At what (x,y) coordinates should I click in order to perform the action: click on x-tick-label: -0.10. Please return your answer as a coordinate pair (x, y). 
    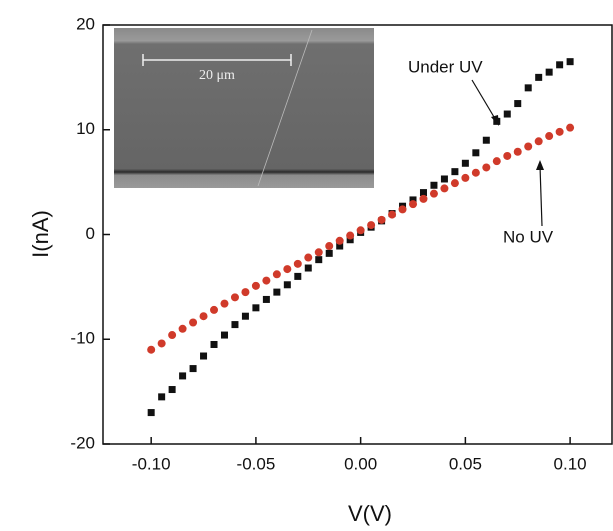
    Looking at the image, I should click on (151, 463).